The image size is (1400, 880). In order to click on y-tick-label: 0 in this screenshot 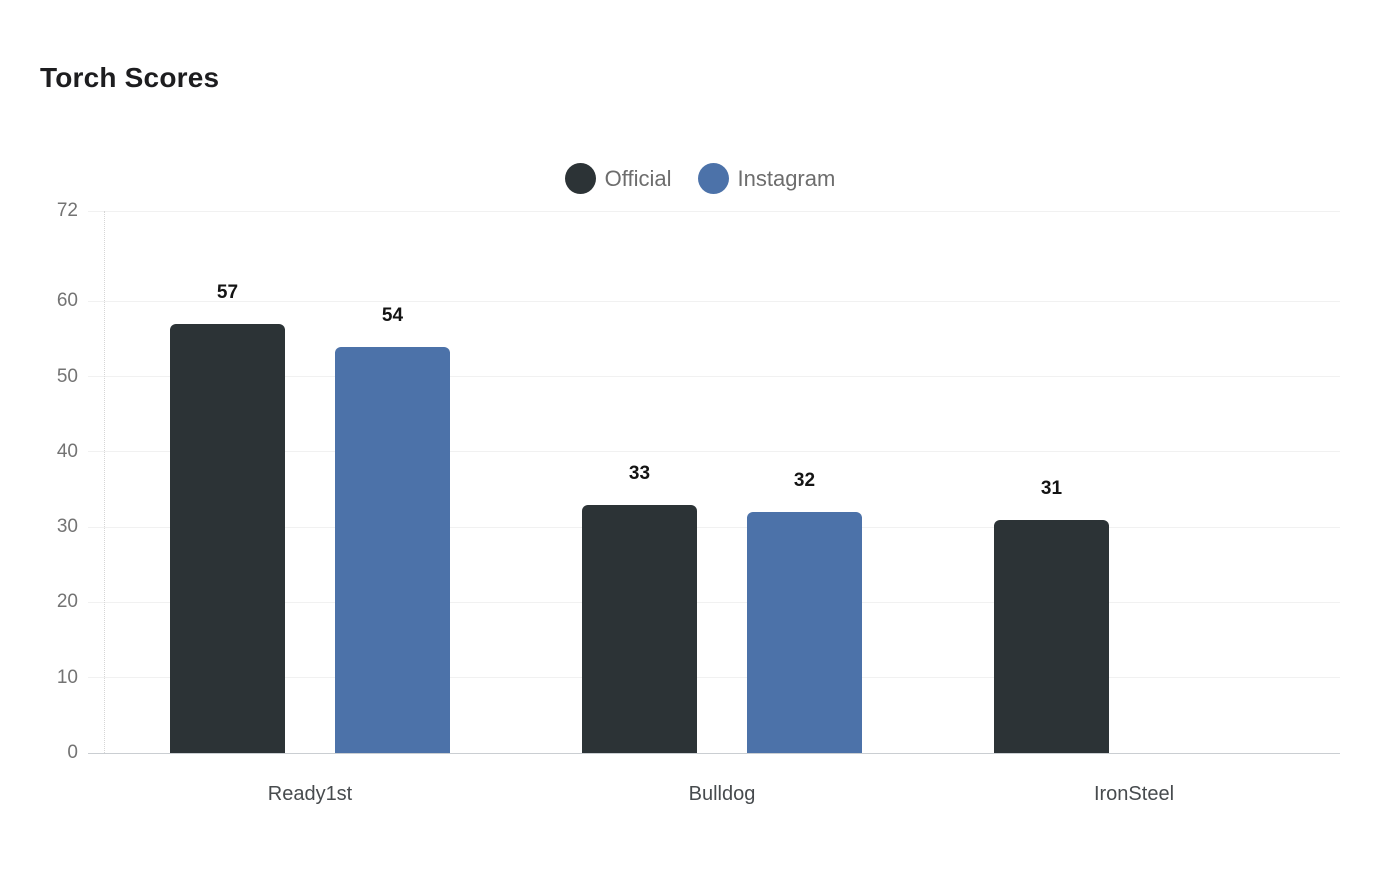, I will do `click(72, 752)`.